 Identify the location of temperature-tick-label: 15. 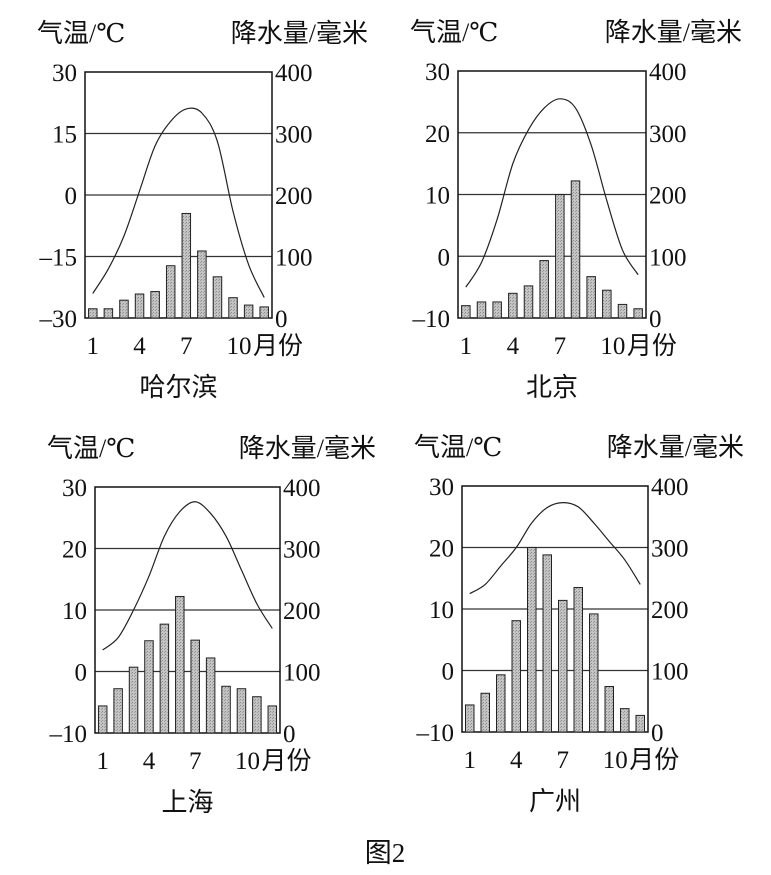
(64, 135).